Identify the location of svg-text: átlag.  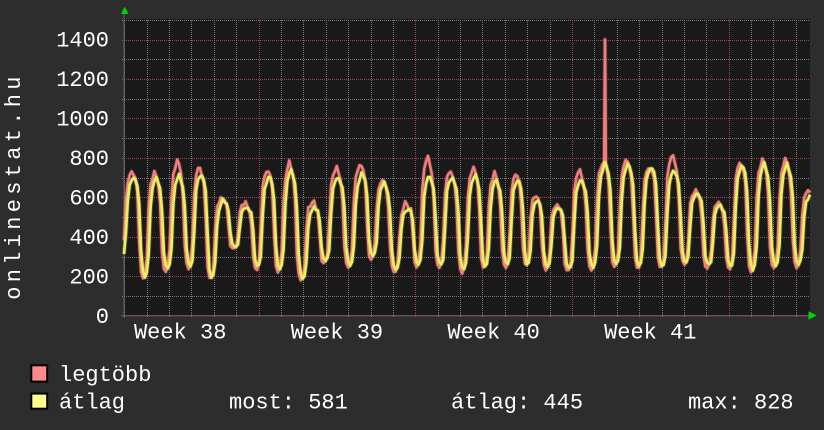
(92, 403).